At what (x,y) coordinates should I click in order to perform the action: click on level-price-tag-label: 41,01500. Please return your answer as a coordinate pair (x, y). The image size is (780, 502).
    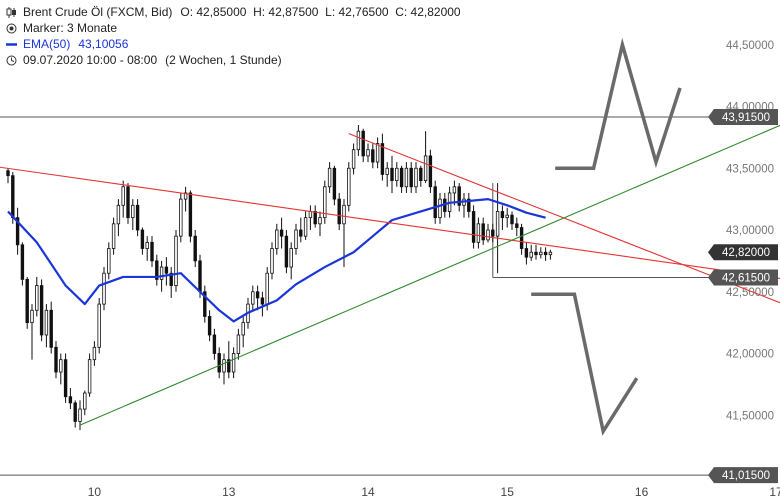
    Looking at the image, I should click on (746, 476).